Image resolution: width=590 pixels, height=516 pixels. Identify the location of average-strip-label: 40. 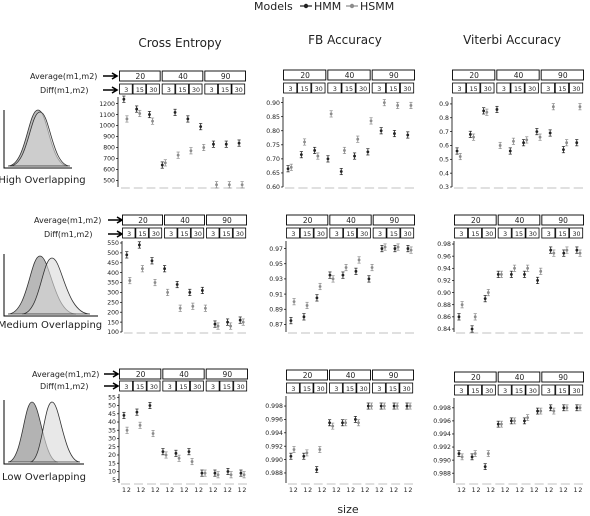
(519, 75).